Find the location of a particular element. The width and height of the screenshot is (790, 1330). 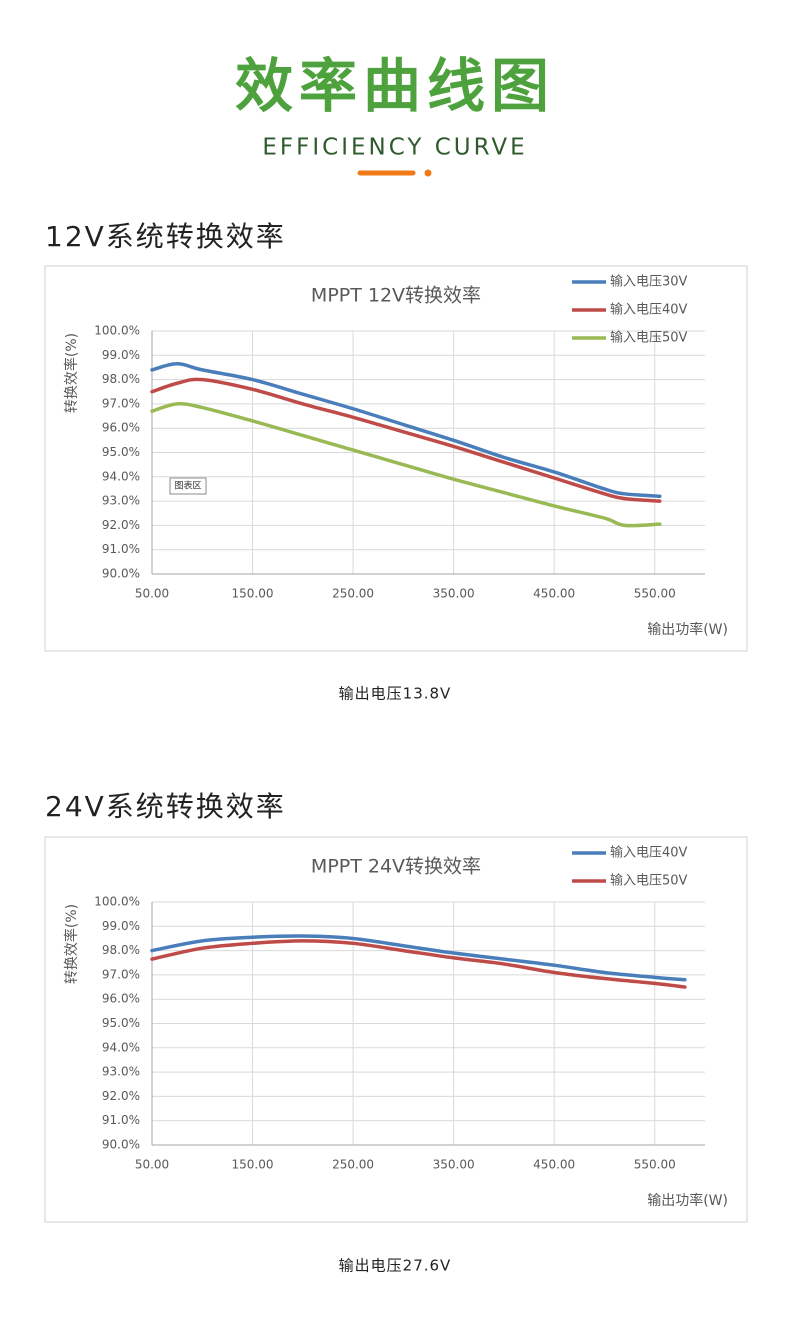

annotation-box is located at coordinates (188, 486).